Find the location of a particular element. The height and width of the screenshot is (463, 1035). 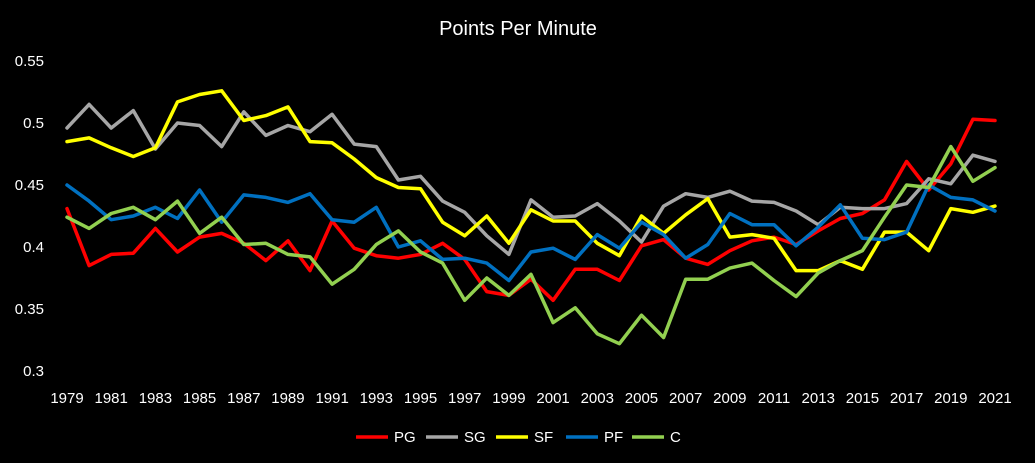

x-tick-label: 1995 is located at coordinates (420, 398).